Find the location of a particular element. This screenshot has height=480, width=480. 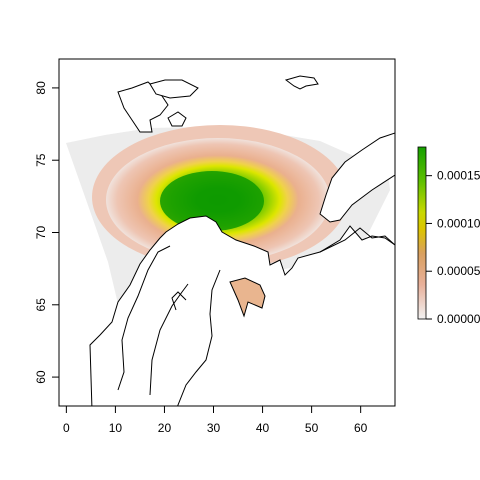

colorbar-gradient is located at coordinates (422, 233).